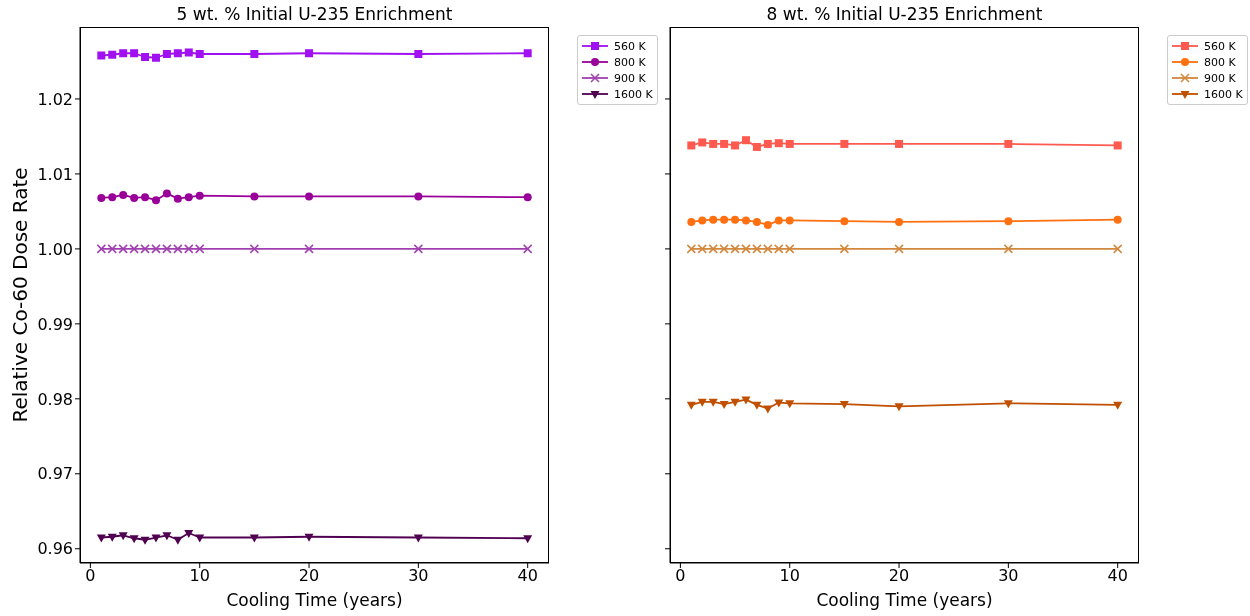 This screenshot has height=616, width=1250. What do you see at coordinates (904, 14) in the screenshot?
I see `chart-title: 8 wt. % Initial U-235 Enrichment` at bounding box center [904, 14].